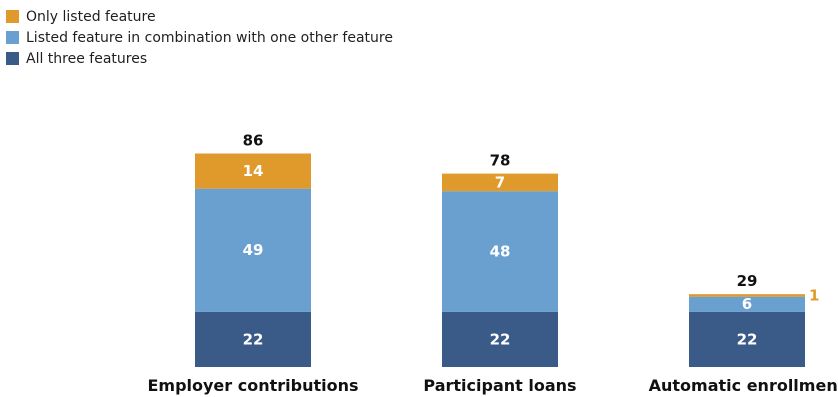 The width and height of the screenshot is (838, 397). What do you see at coordinates (814, 295) in the screenshot?
I see `data-label: 1` at bounding box center [814, 295].